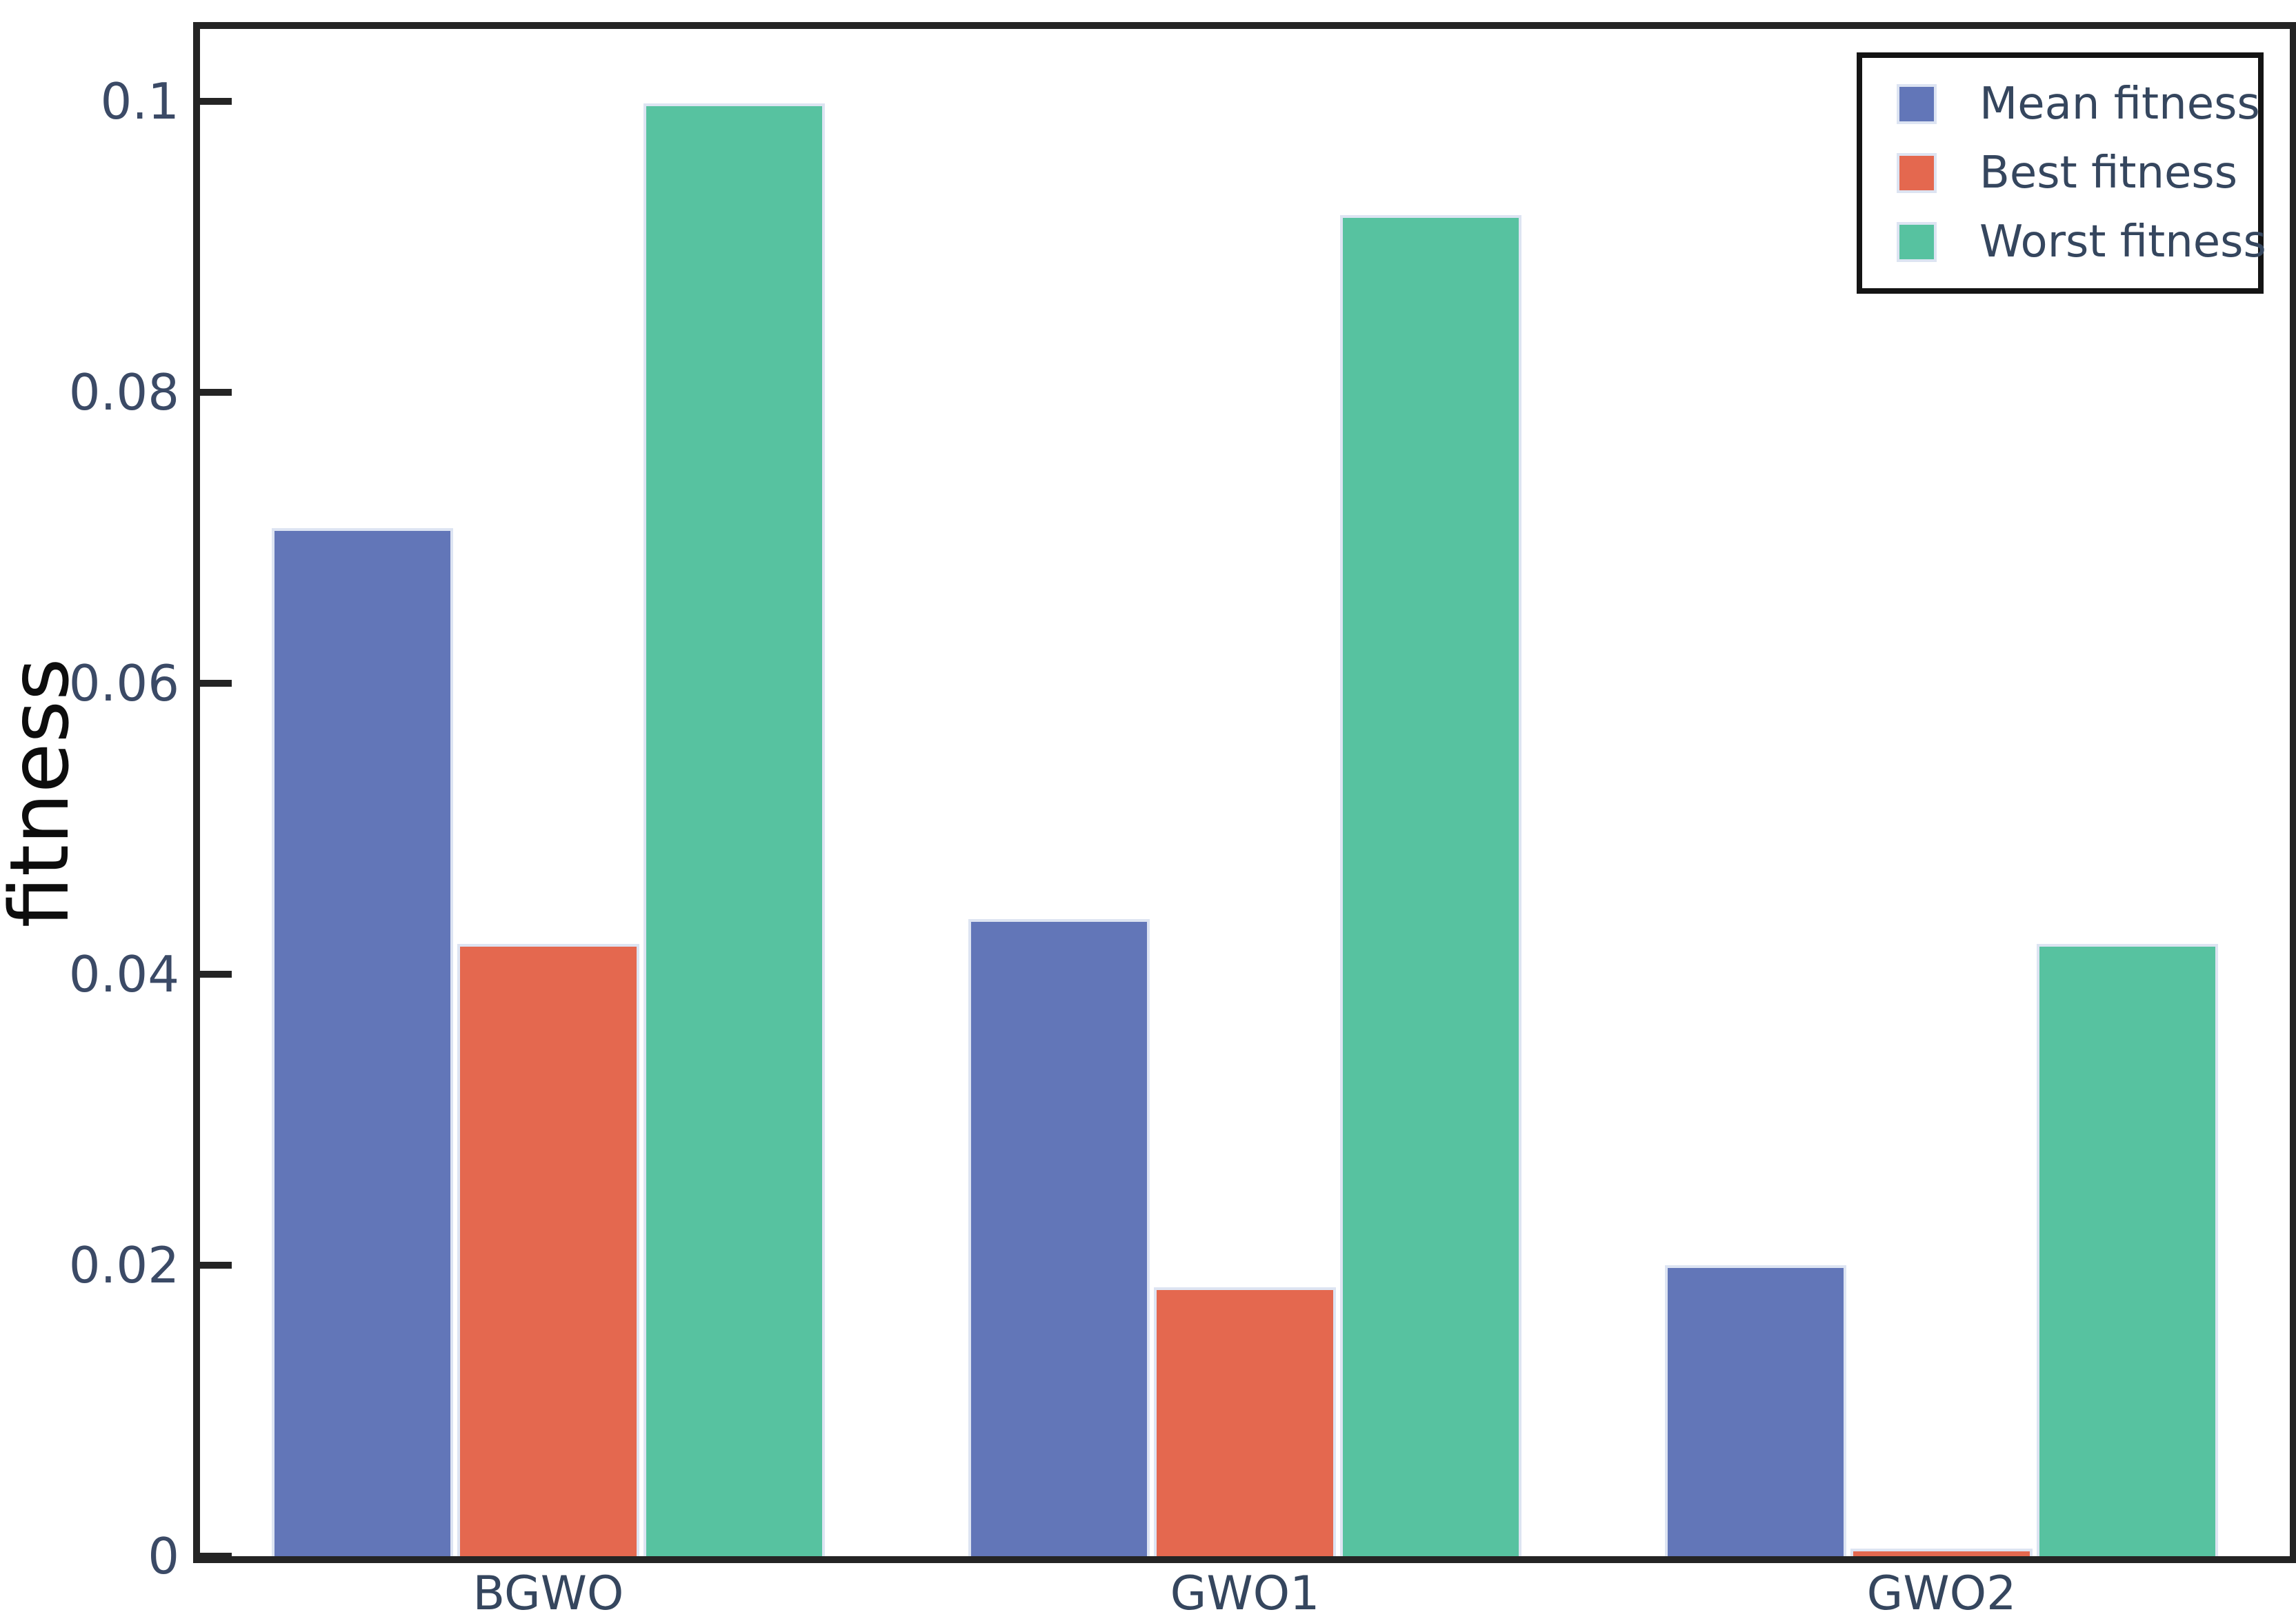 This screenshot has height=1621, width=2296. Describe the element at coordinates (2122, 242) in the screenshot. I see `legend-label: Worst fitness` at that location.